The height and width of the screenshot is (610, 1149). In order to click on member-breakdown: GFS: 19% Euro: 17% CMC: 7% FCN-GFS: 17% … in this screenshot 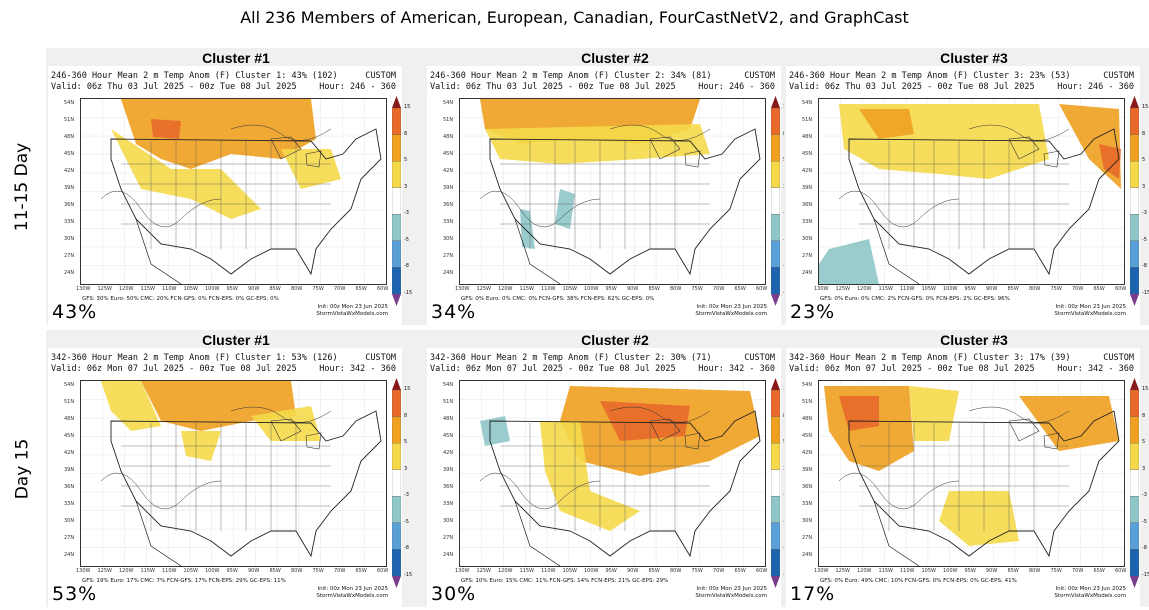, I will do `click(184, 581)`.